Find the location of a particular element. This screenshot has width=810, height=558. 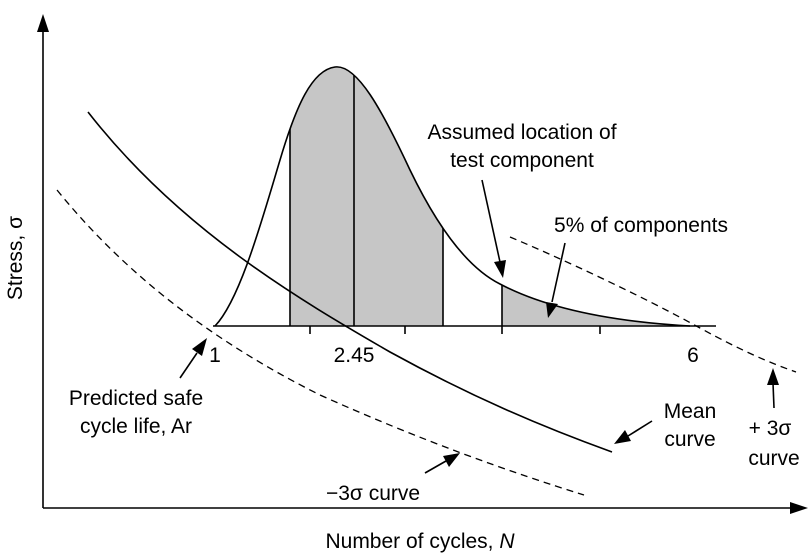

predicted-life-arrow is located at coordinates (188, 365).